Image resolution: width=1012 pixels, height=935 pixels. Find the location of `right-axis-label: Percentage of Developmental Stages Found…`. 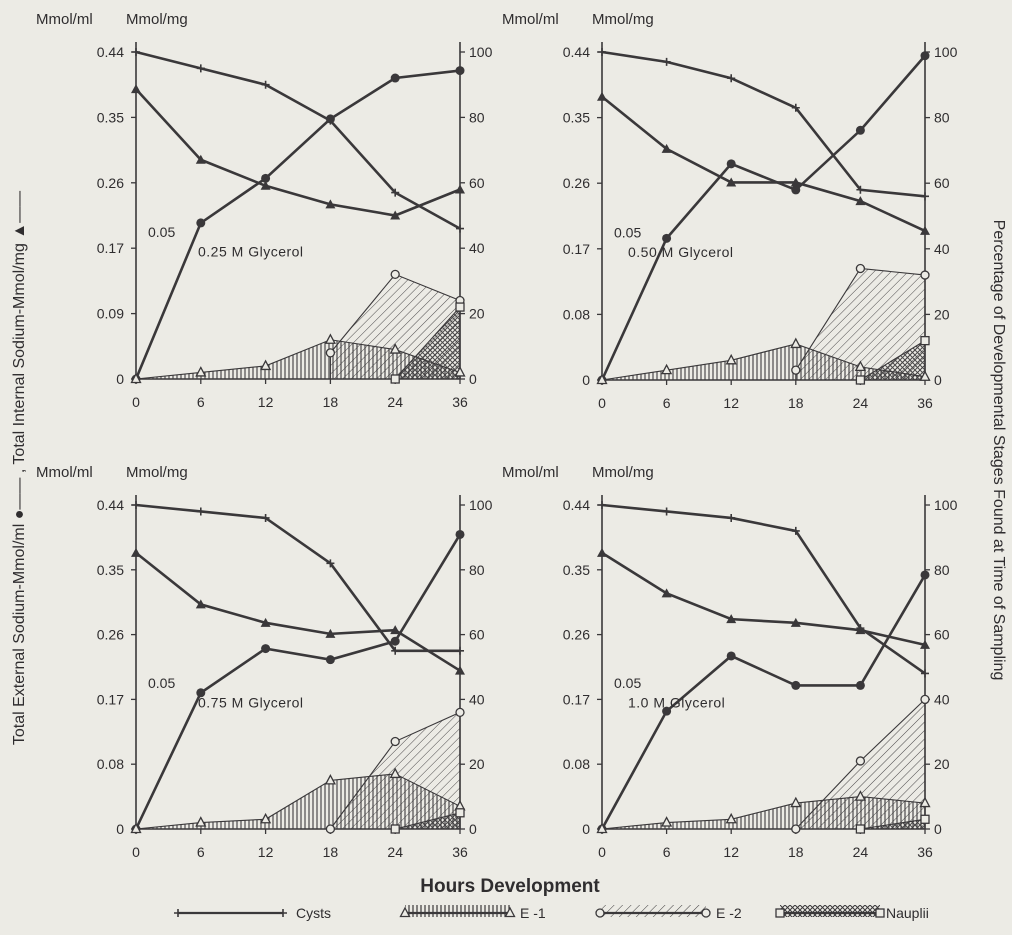

right-axis-label: Percentage of Developmental Stages Found… is located at coordinates (998, 450).